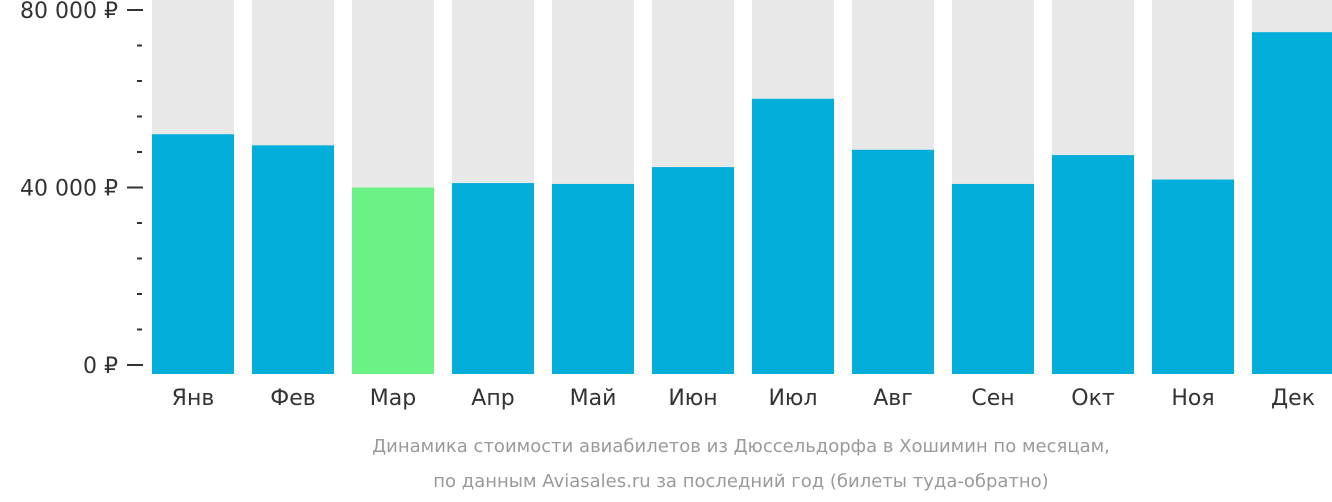  What do you see at coordinates (1293, 398) in the screenshot?
I see `month-label: Дек` at bounding box center [1293, 398].